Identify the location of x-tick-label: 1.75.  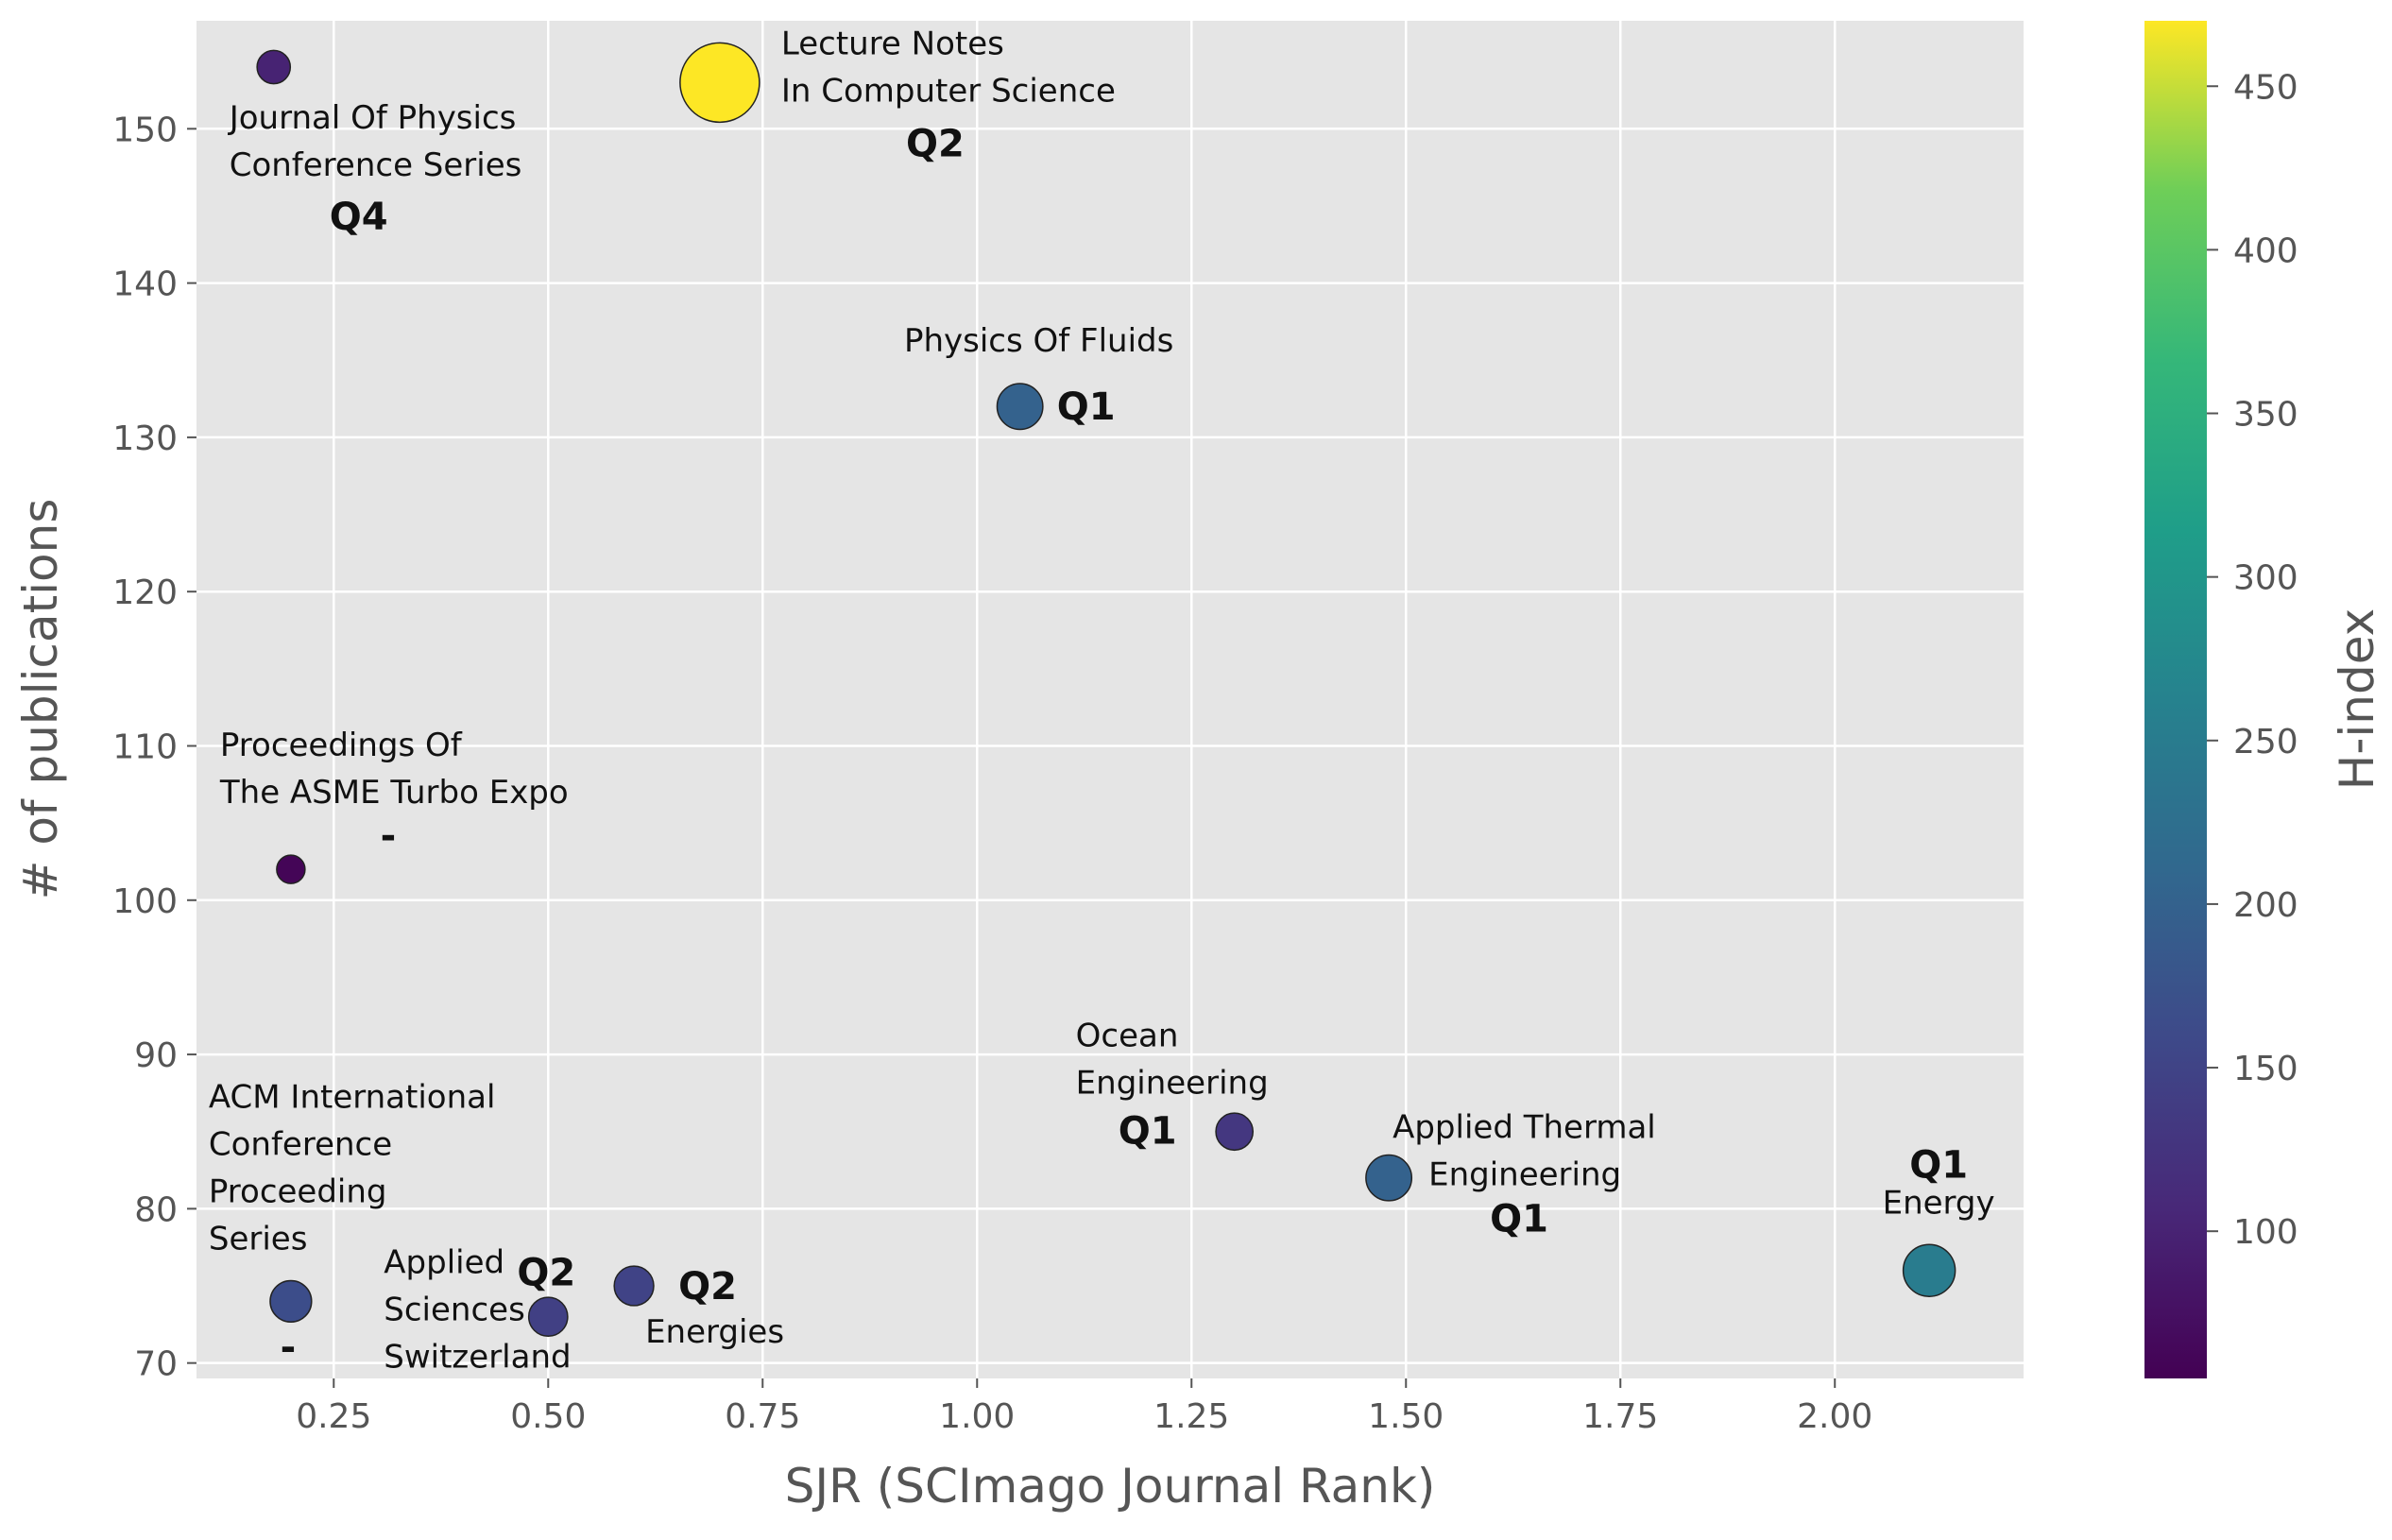
(1620, 1416).